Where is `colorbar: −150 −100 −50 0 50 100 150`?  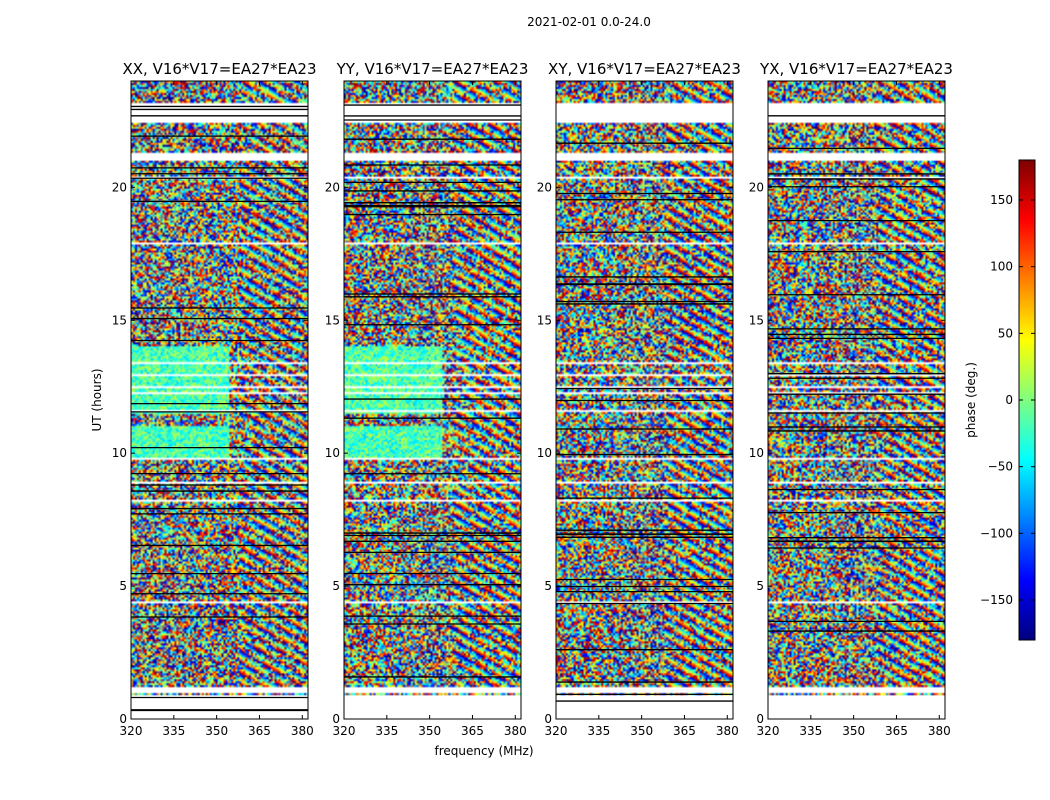
colorbar: −150 −100 −50 0 50 100 150 is located at coordinates (1008, 400).